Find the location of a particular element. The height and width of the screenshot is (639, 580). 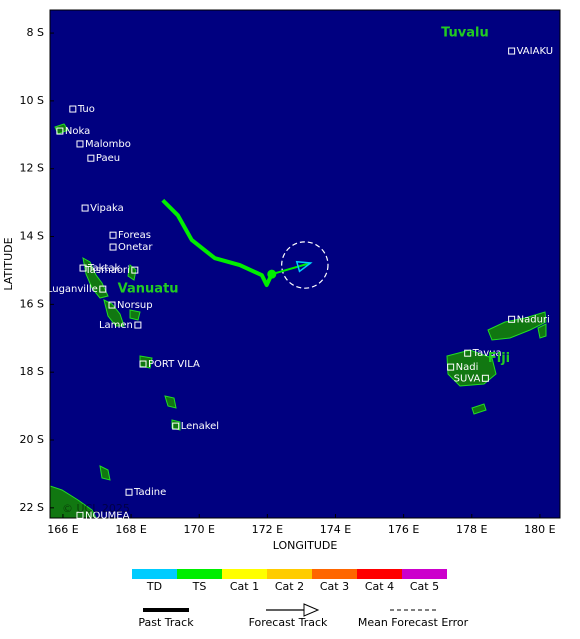

legend-label: Cat 5 is located at coordinates (424, 586).